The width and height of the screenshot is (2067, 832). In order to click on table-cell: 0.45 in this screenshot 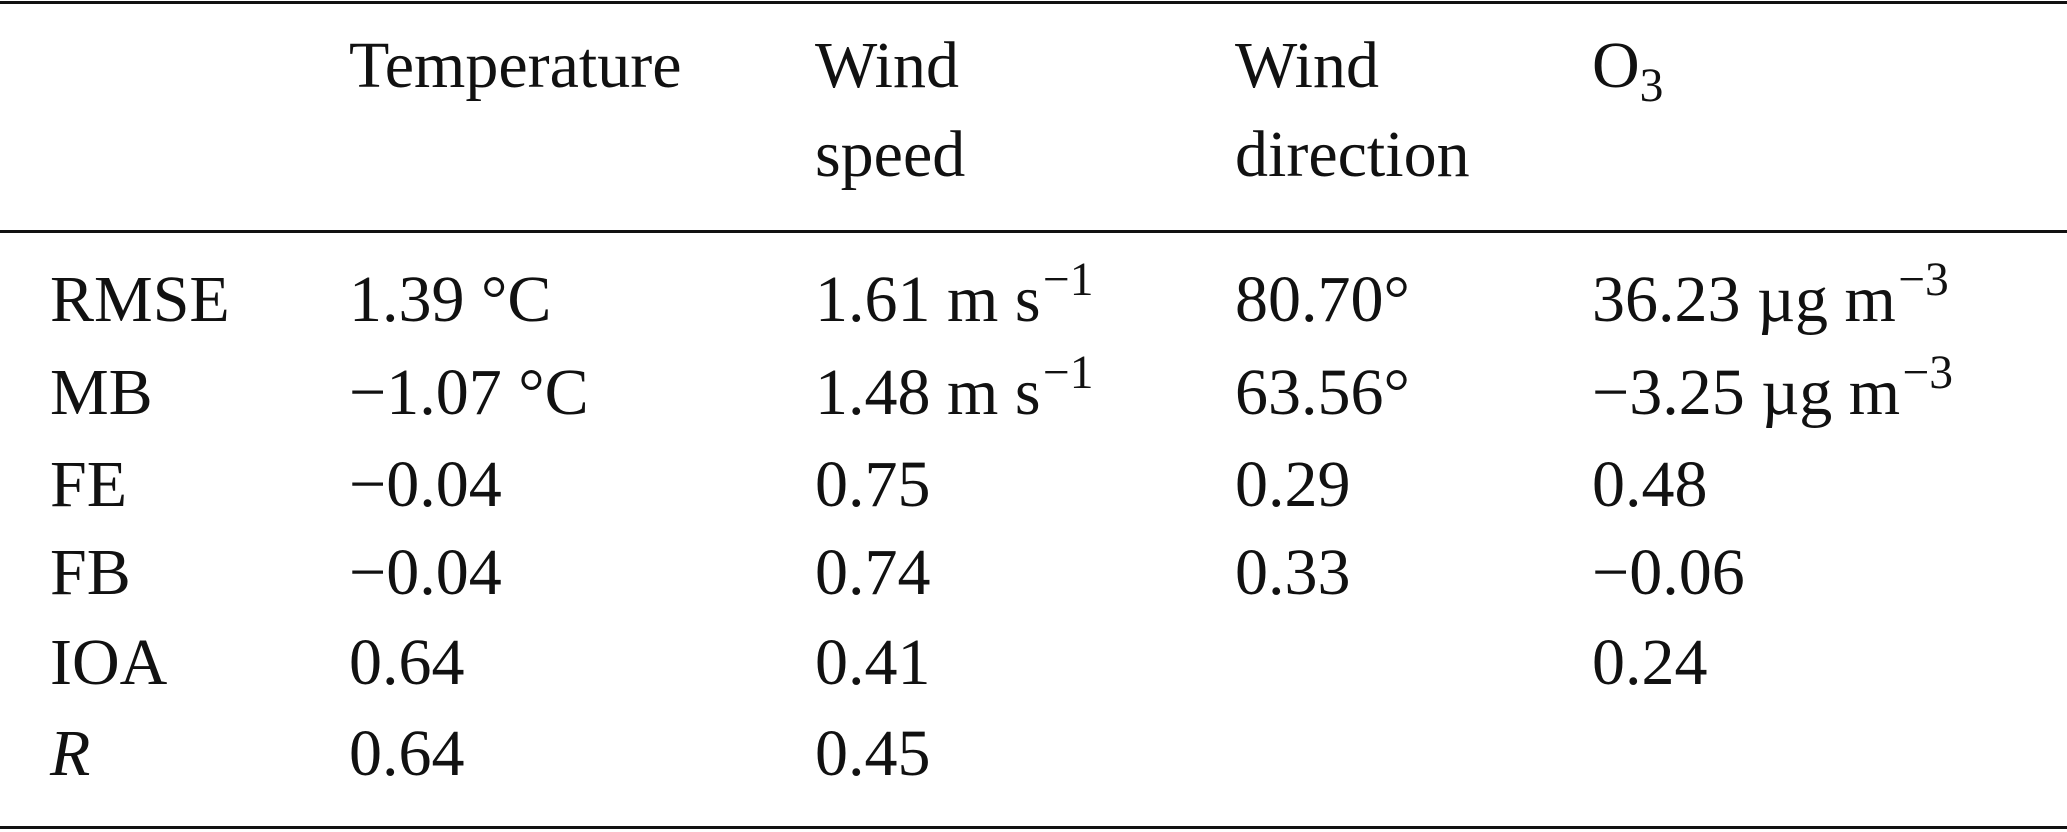, I will do `click(873, 754)`.